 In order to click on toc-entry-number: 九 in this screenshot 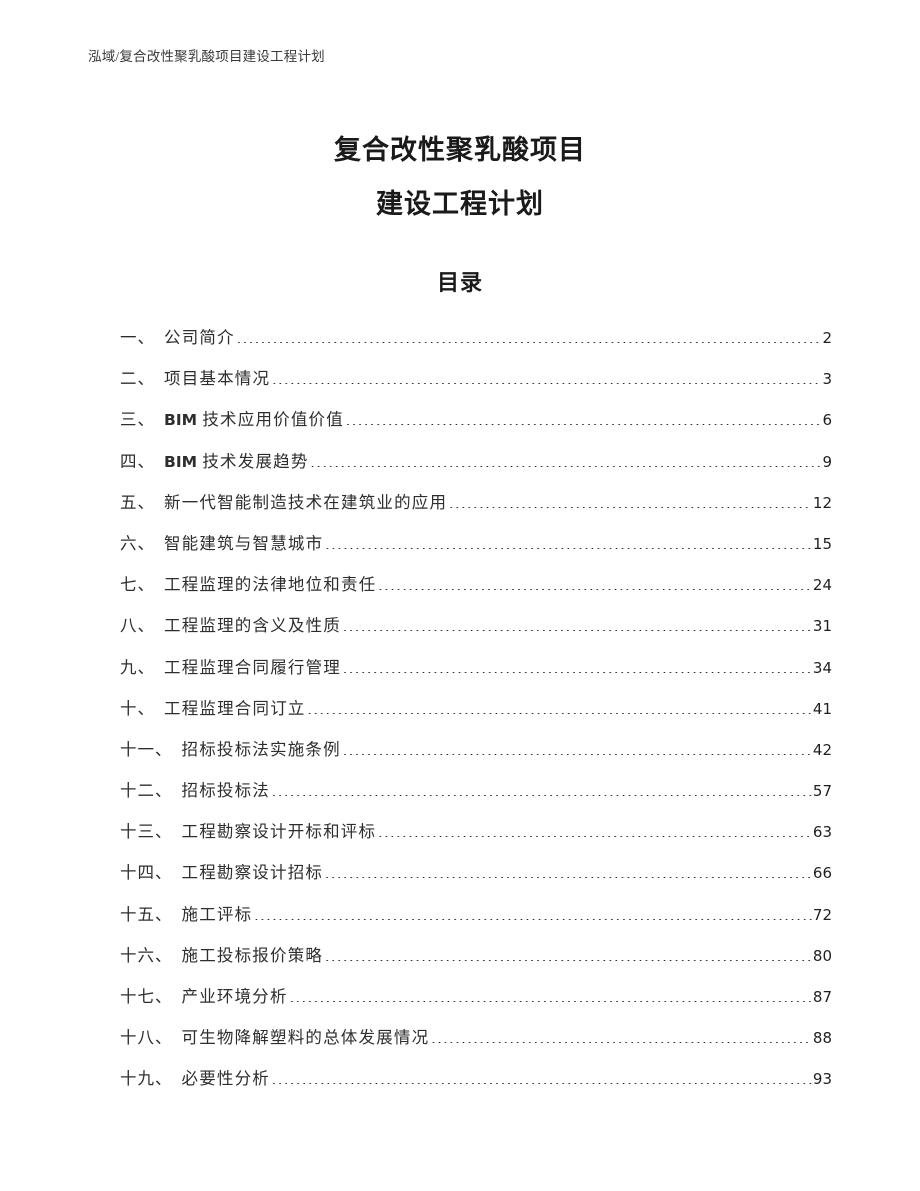, I will do `click(129, 667)`.